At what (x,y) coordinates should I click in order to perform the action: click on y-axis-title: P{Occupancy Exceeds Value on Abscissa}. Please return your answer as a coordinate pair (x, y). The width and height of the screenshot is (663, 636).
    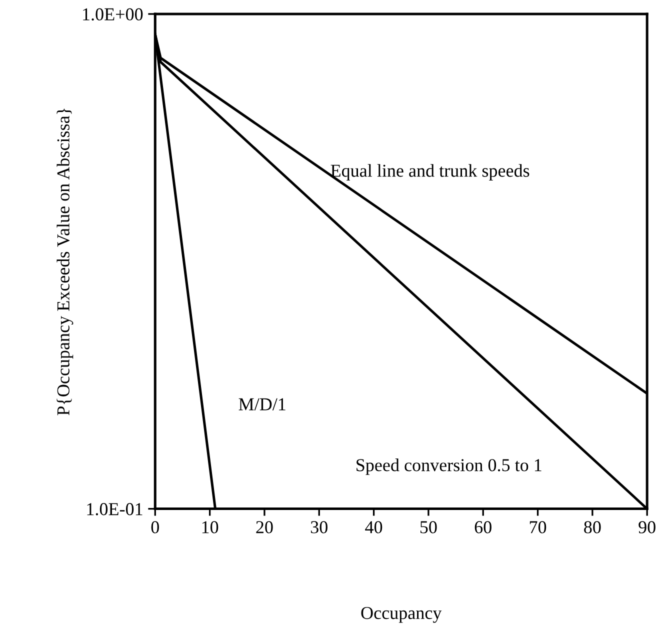
    Looking at the image, I should click on (65, 262).